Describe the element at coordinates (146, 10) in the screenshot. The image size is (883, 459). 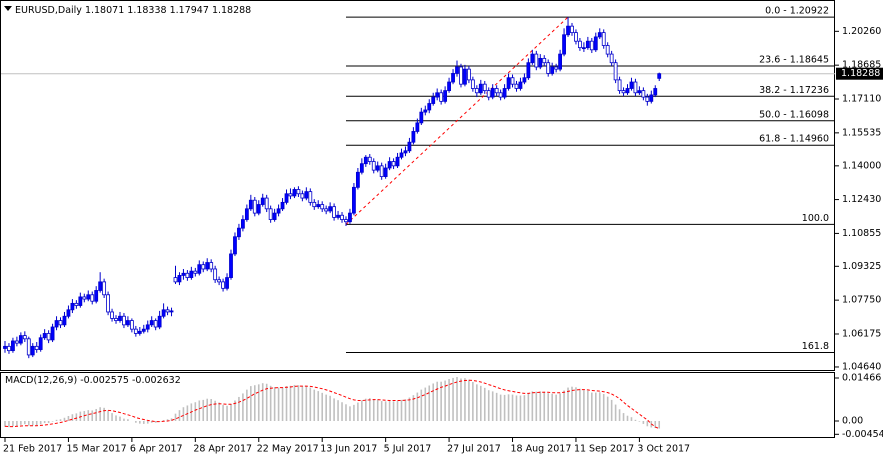
I see `high: 1.18338` at that location.